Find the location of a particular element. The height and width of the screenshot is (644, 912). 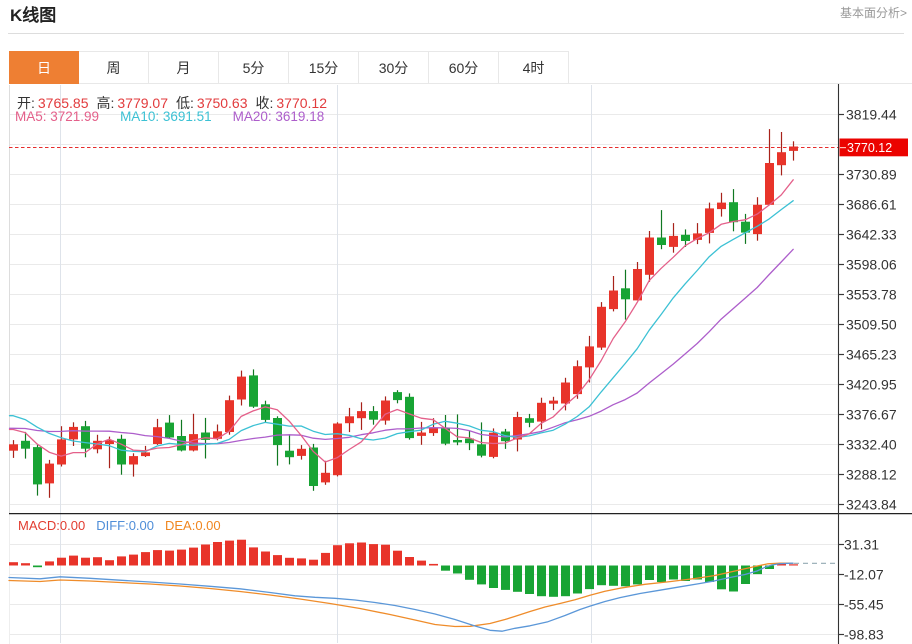

svg-text: 3553.78 is located at coordinates (871, 295).